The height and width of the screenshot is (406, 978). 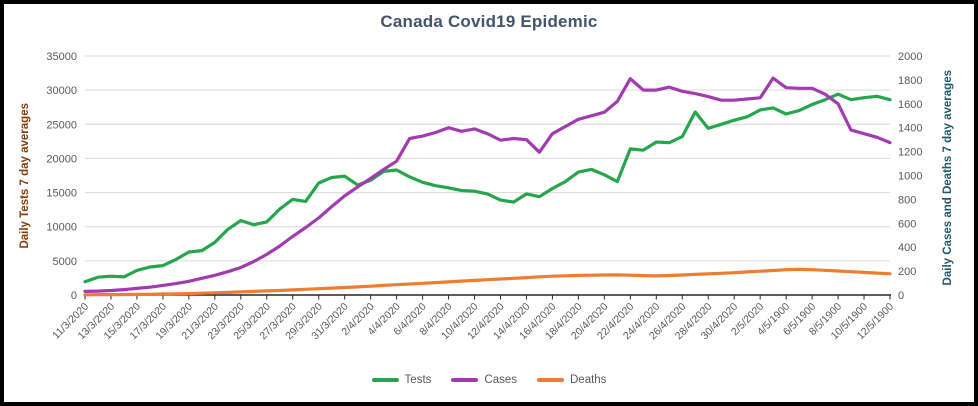 What do you see at coordinates (465, 380) in the screenshot?
I see `legend-swatch-cases` at bounding box center [465, 380].